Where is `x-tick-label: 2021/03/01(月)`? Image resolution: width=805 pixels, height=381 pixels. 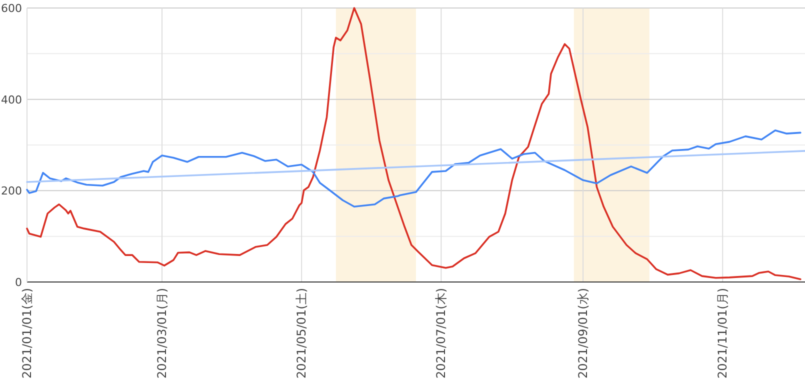
x-tick-label: 2021/03/01(月) is located at coordinates (162, 333).